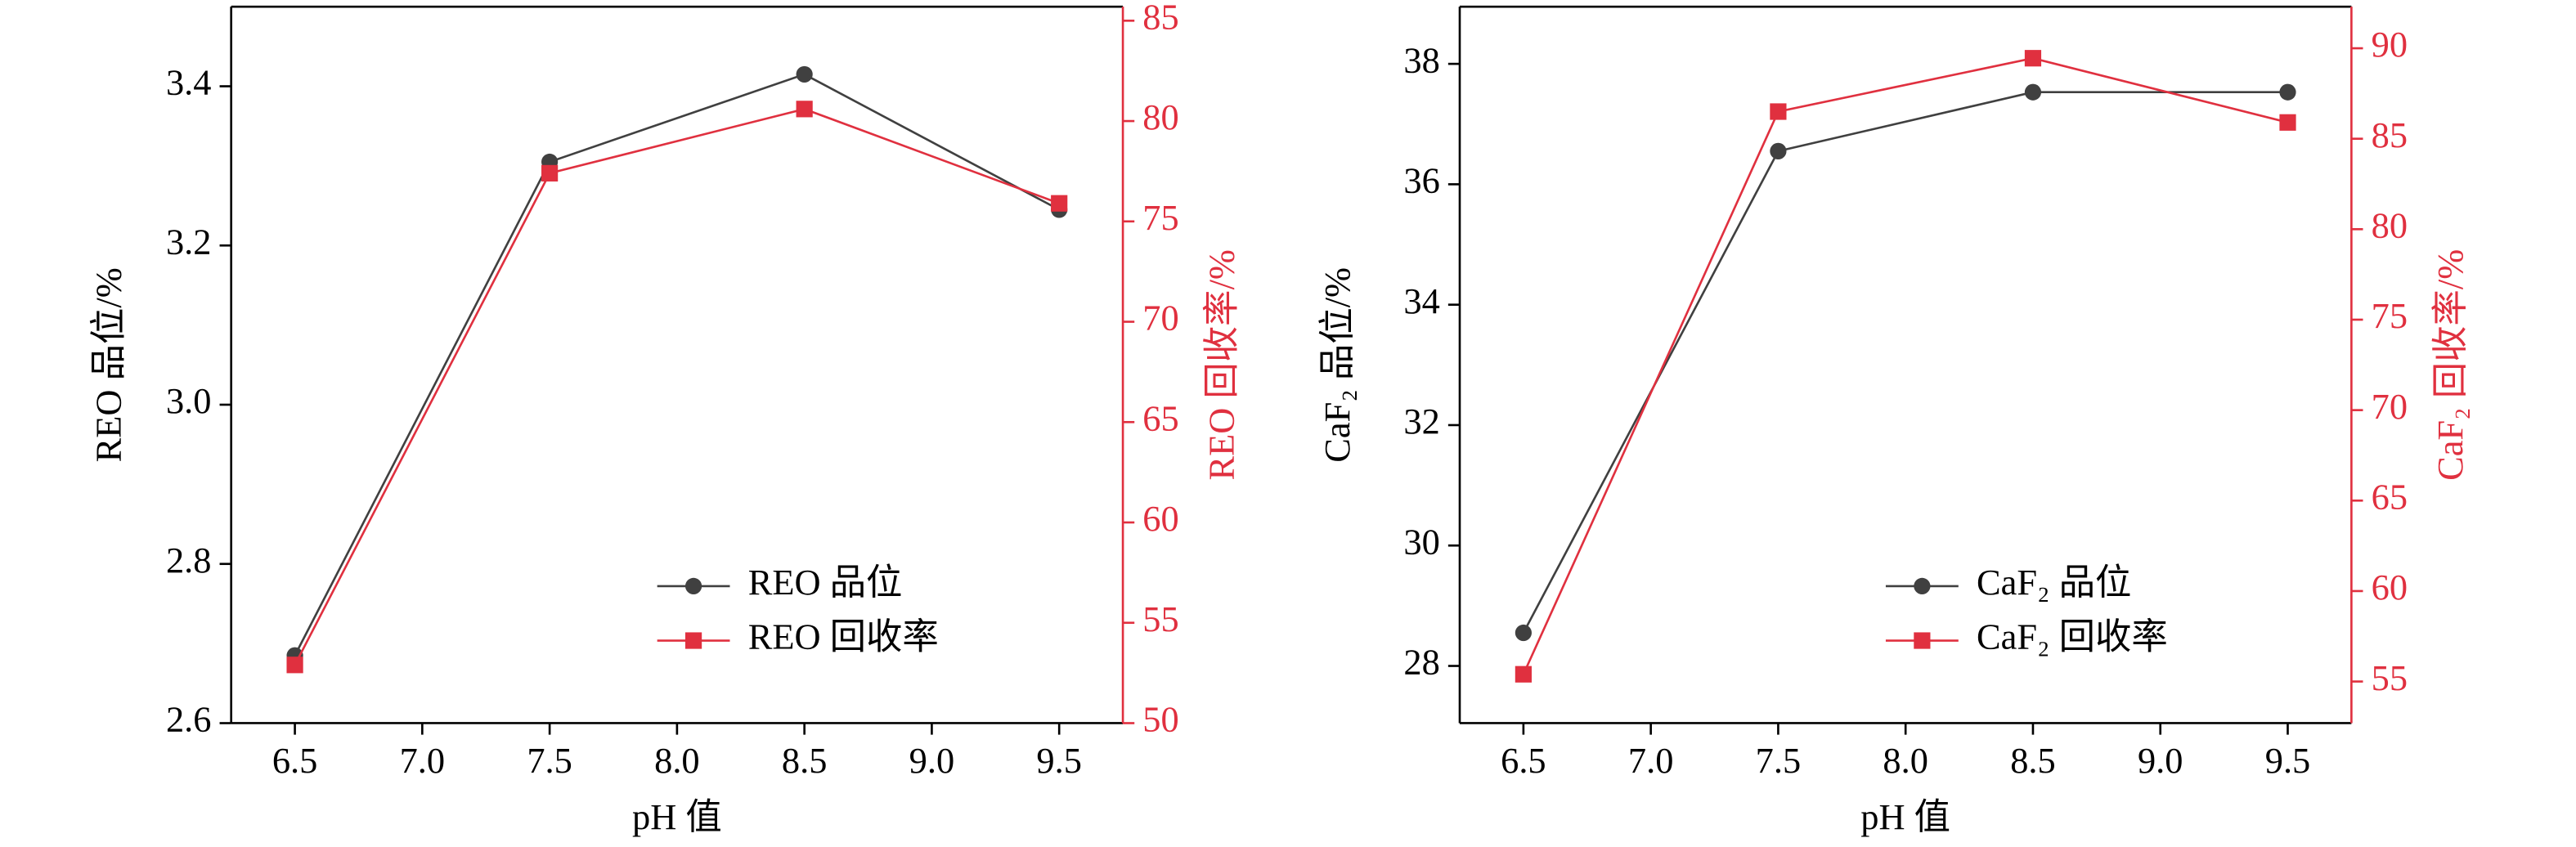 This screenshot has width=2576, height=847. Describe the element at coordinates (1421, 300) in the screenshot. I see `y-tick-label: 34` at that location.